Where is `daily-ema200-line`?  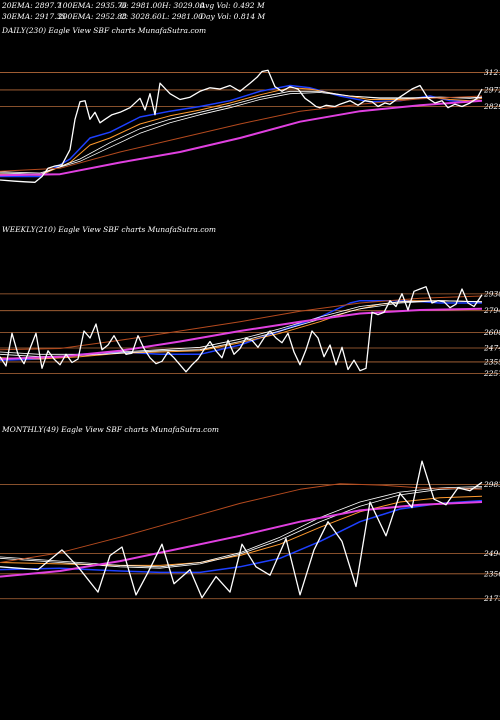
daily-ema200-line is located at coordinates (241, 138).